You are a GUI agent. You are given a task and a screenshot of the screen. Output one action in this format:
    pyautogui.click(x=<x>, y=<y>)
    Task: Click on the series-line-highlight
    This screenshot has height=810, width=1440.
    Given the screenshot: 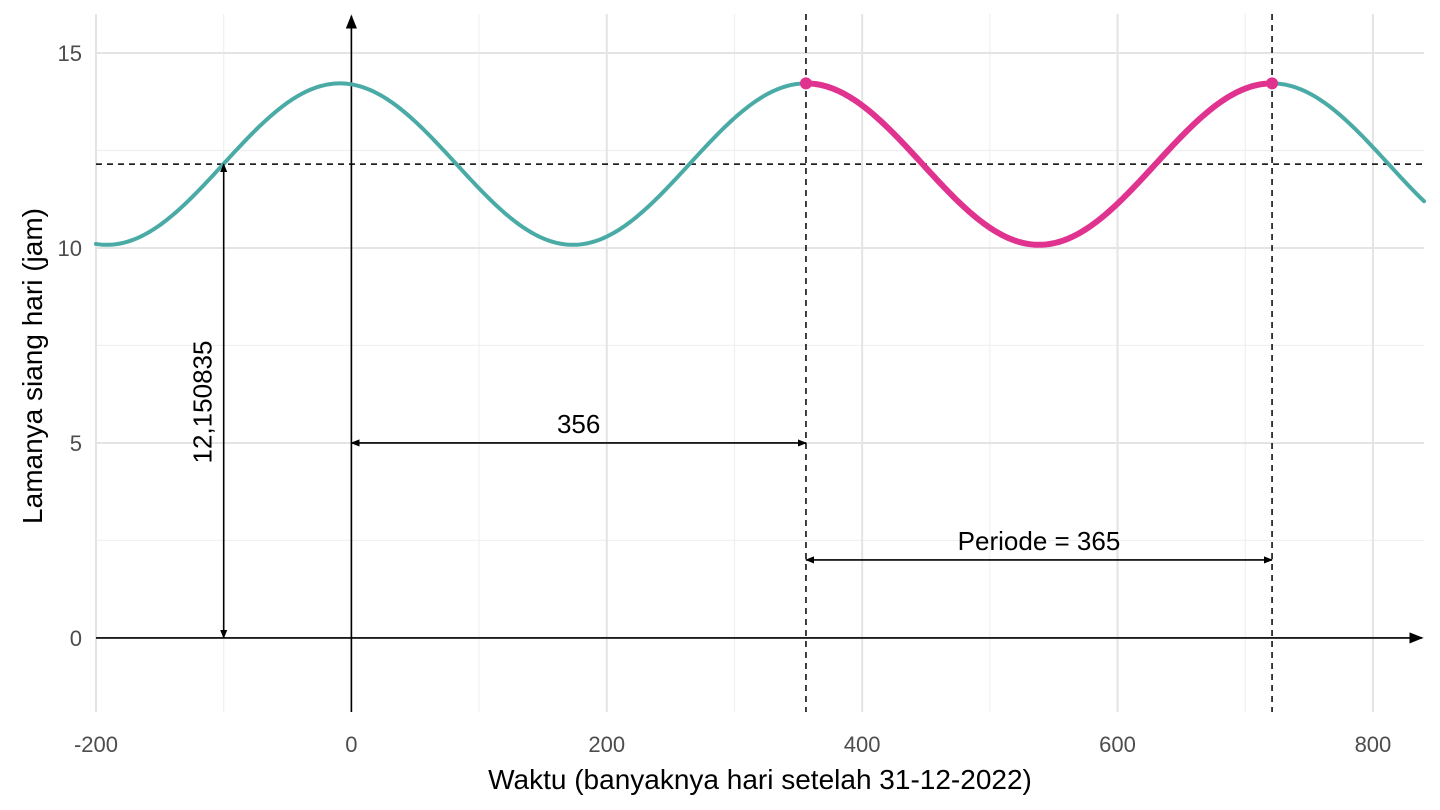 What is the action you would take?
    pyautogui.click(x=1038, y=164)
    